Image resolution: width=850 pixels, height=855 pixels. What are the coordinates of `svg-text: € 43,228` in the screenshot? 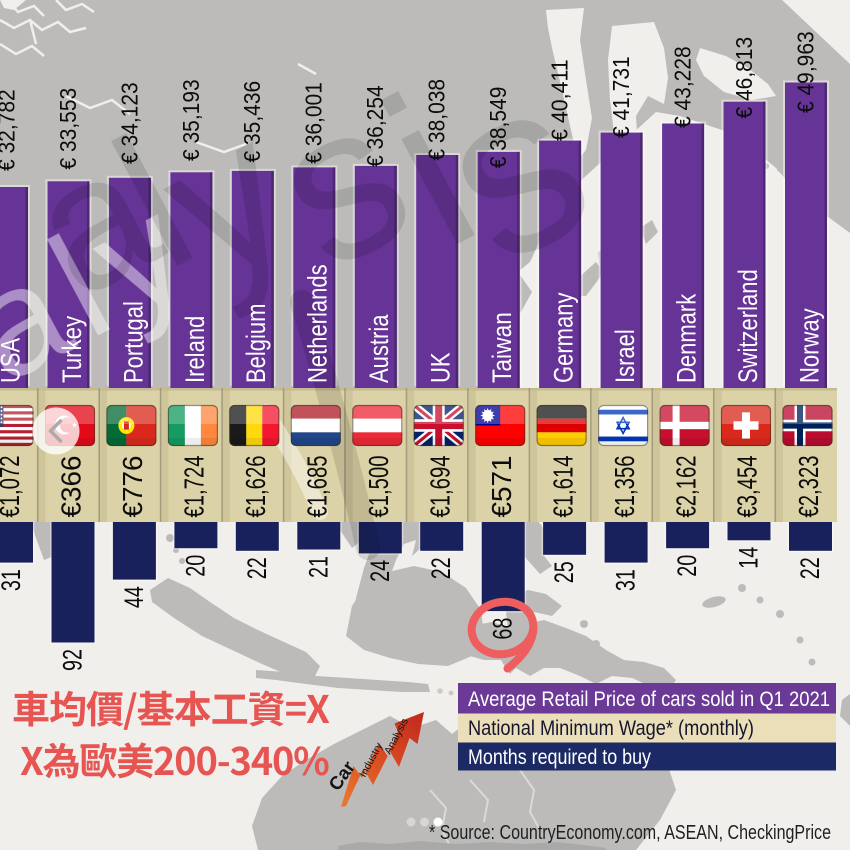 It's located at (683, 87).